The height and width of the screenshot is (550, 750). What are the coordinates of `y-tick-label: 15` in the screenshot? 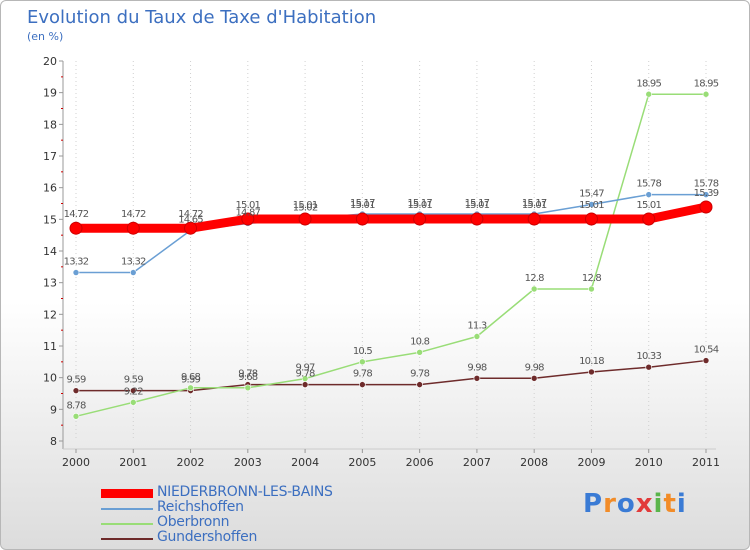 It's located at (50, 219).